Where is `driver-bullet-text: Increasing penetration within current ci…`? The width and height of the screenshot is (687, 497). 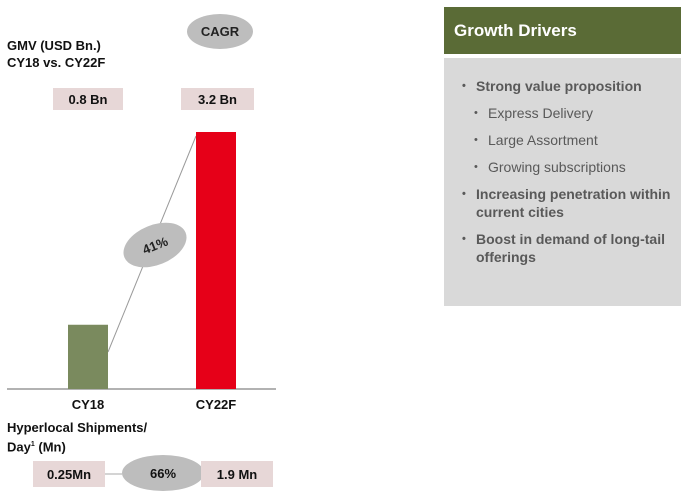
driver-bullet-text: Increasing penetration within current ci… is located at coordinates (573, 203).